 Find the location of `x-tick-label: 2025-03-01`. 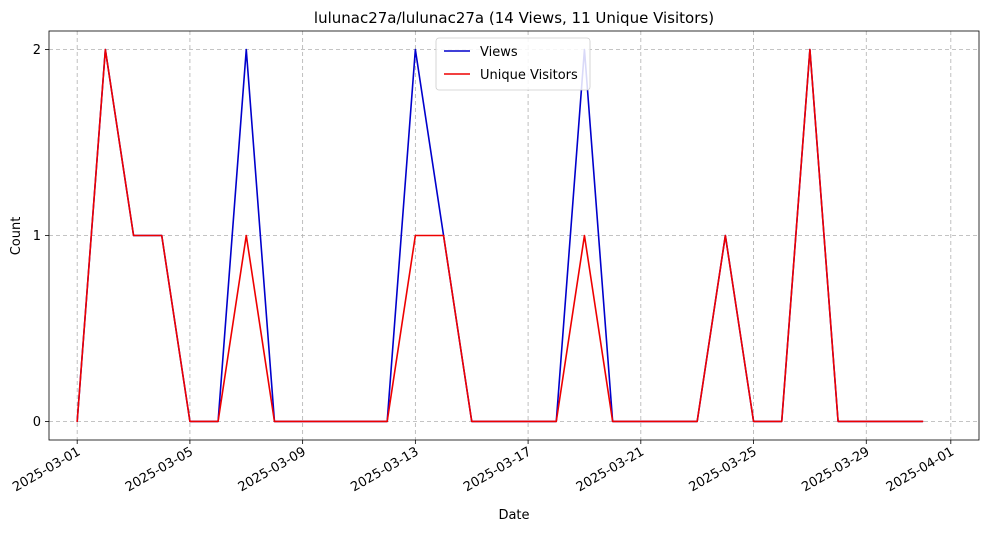

x-tick-label: 2025-03-01 is located at coordinates (46, 469).